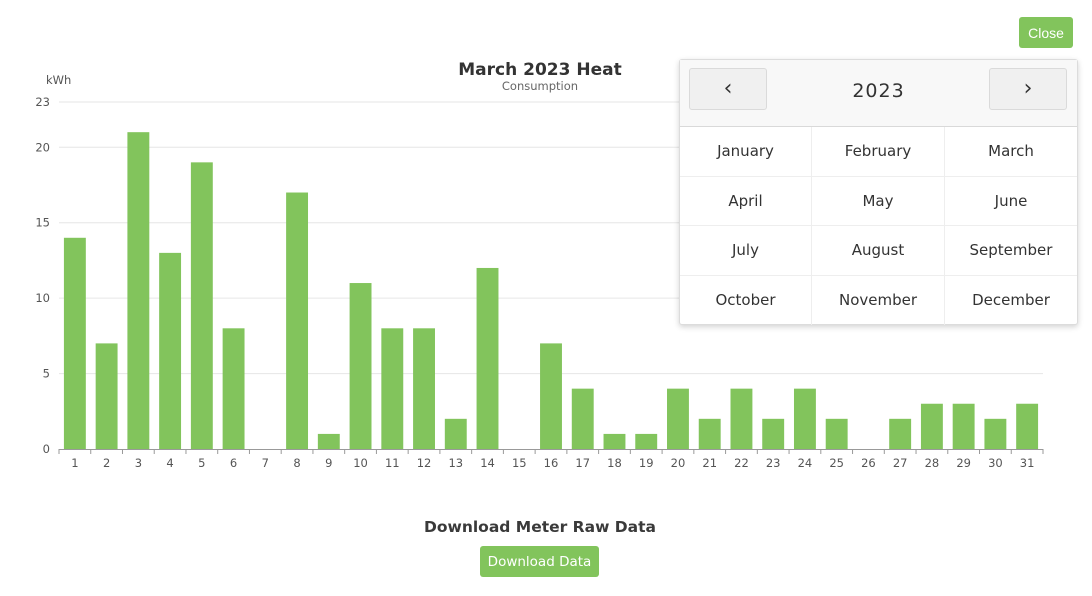 The image size is (1092, 596). Describe the element at coordinates (265, 463) in the screenshot. I see `x-tick-label: 7` at that location.